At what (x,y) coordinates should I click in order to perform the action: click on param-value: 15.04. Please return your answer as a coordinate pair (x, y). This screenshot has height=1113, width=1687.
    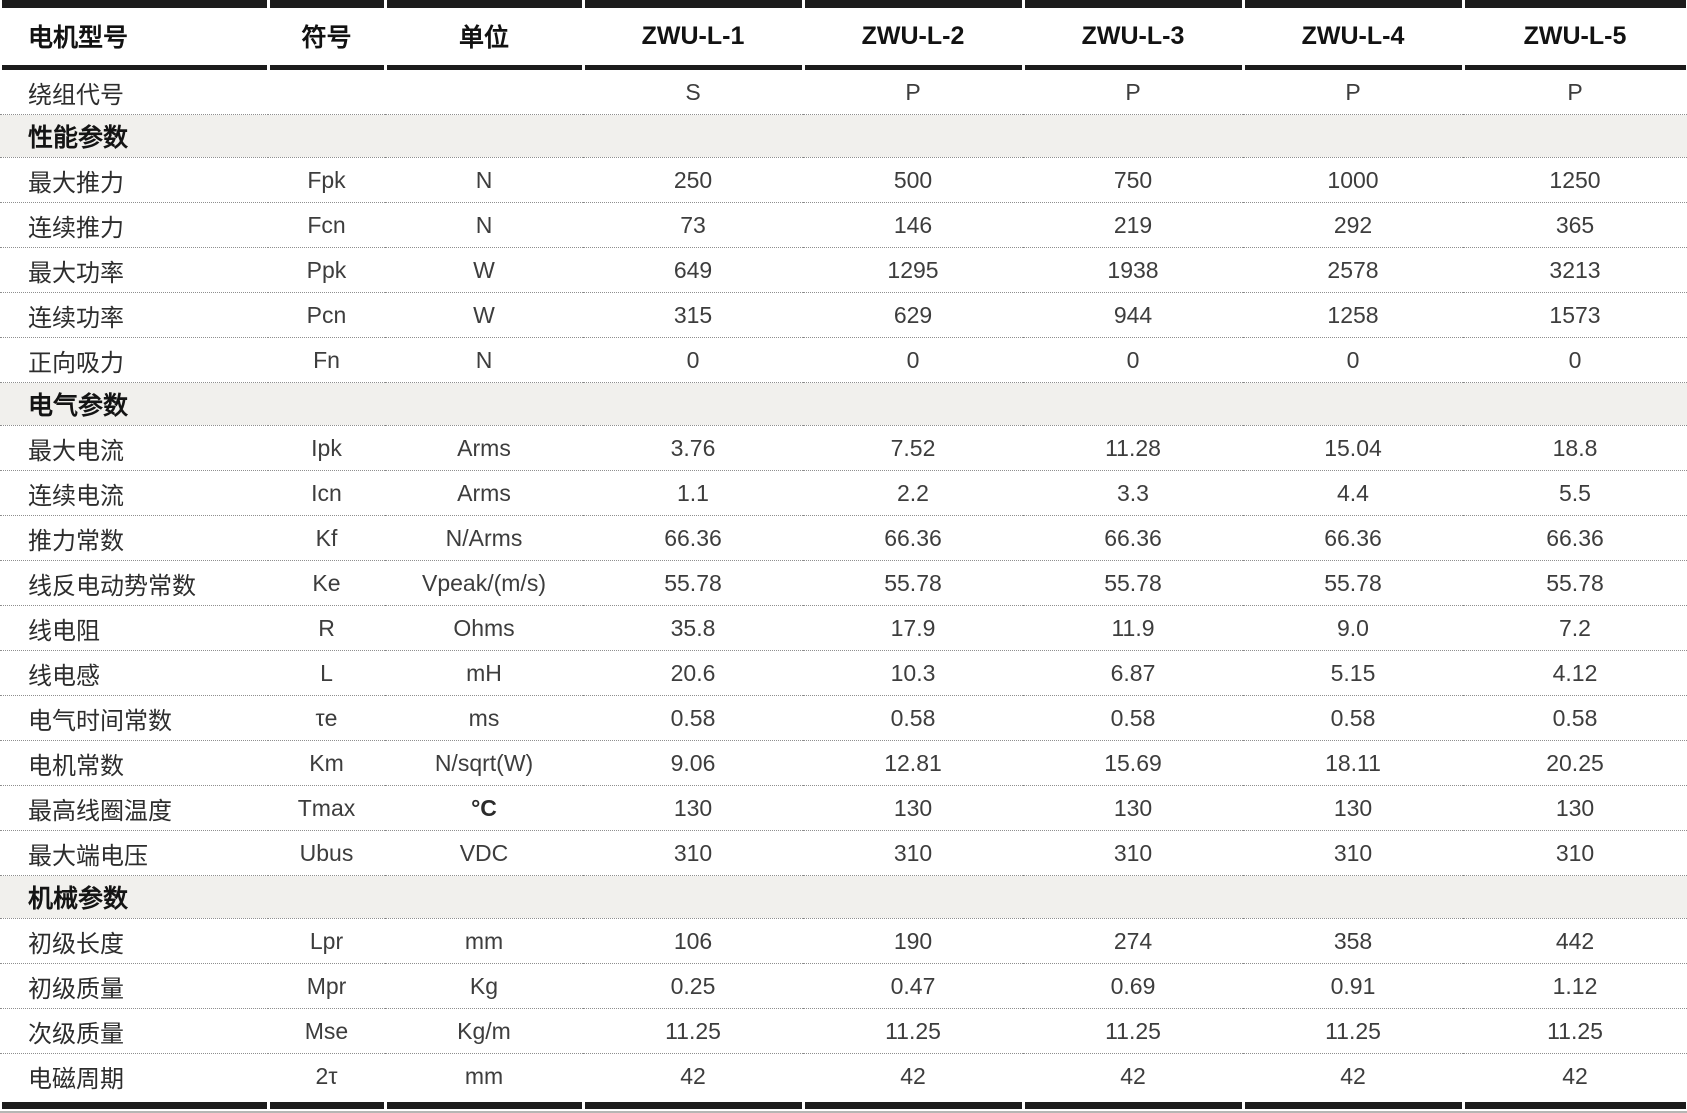
    Looking at the image, I should click on (1353, 447).